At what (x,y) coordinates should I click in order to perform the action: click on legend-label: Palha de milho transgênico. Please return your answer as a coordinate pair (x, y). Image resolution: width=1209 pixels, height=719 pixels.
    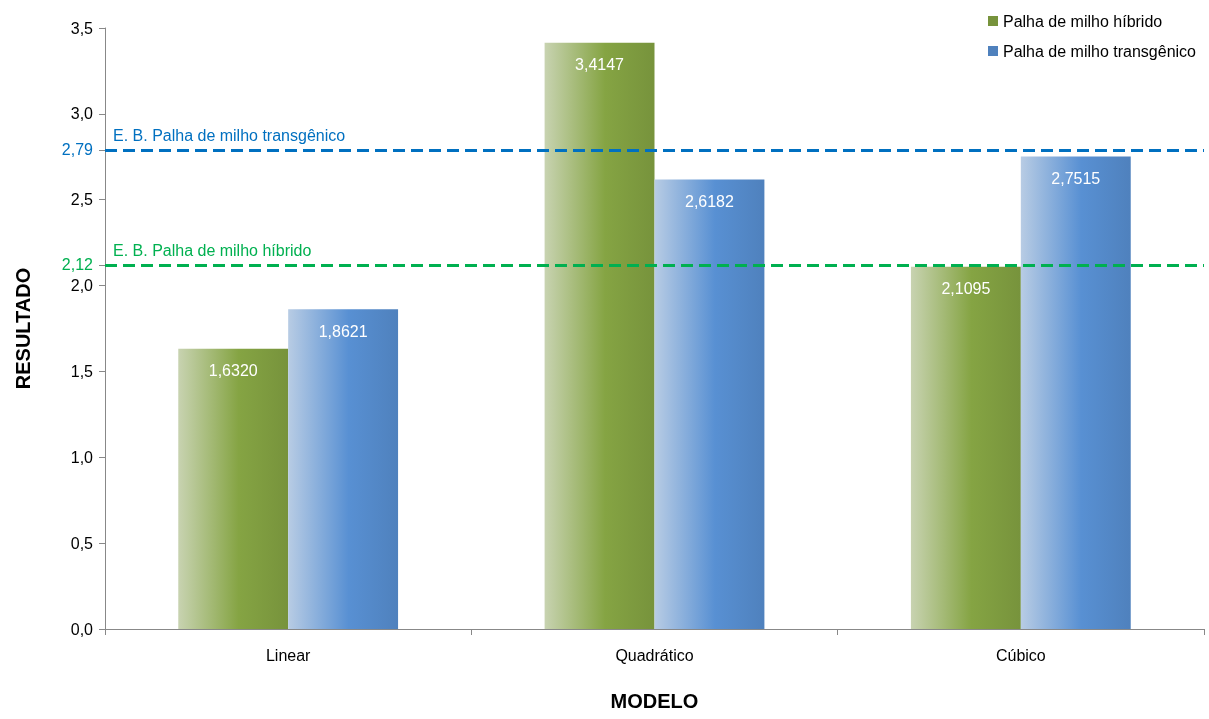
    Looking at the image, I should click on (1099, 51).